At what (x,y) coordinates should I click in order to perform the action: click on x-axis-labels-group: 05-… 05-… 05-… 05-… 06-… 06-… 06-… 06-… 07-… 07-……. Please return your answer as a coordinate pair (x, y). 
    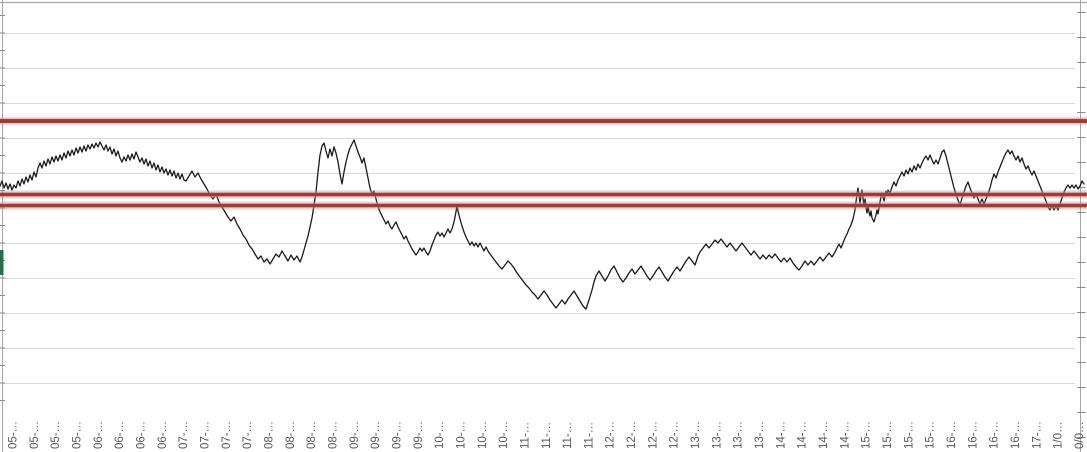
    Looking at the image, I should click on (547, 435).